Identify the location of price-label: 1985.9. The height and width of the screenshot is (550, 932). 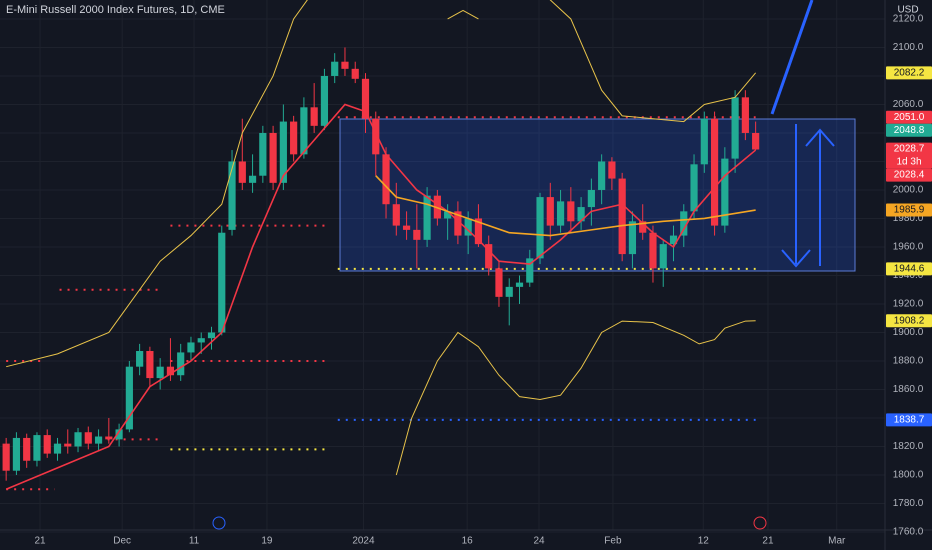
(909, 210).